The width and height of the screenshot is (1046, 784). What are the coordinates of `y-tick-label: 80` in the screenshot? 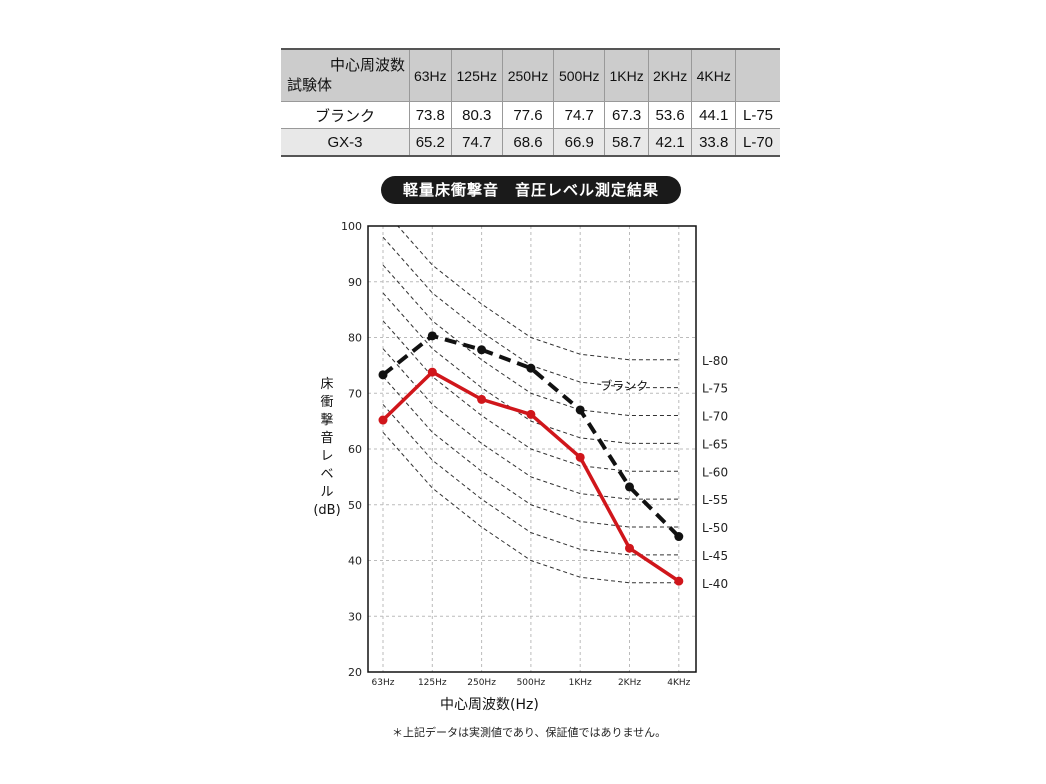 It's located at (355, 338).